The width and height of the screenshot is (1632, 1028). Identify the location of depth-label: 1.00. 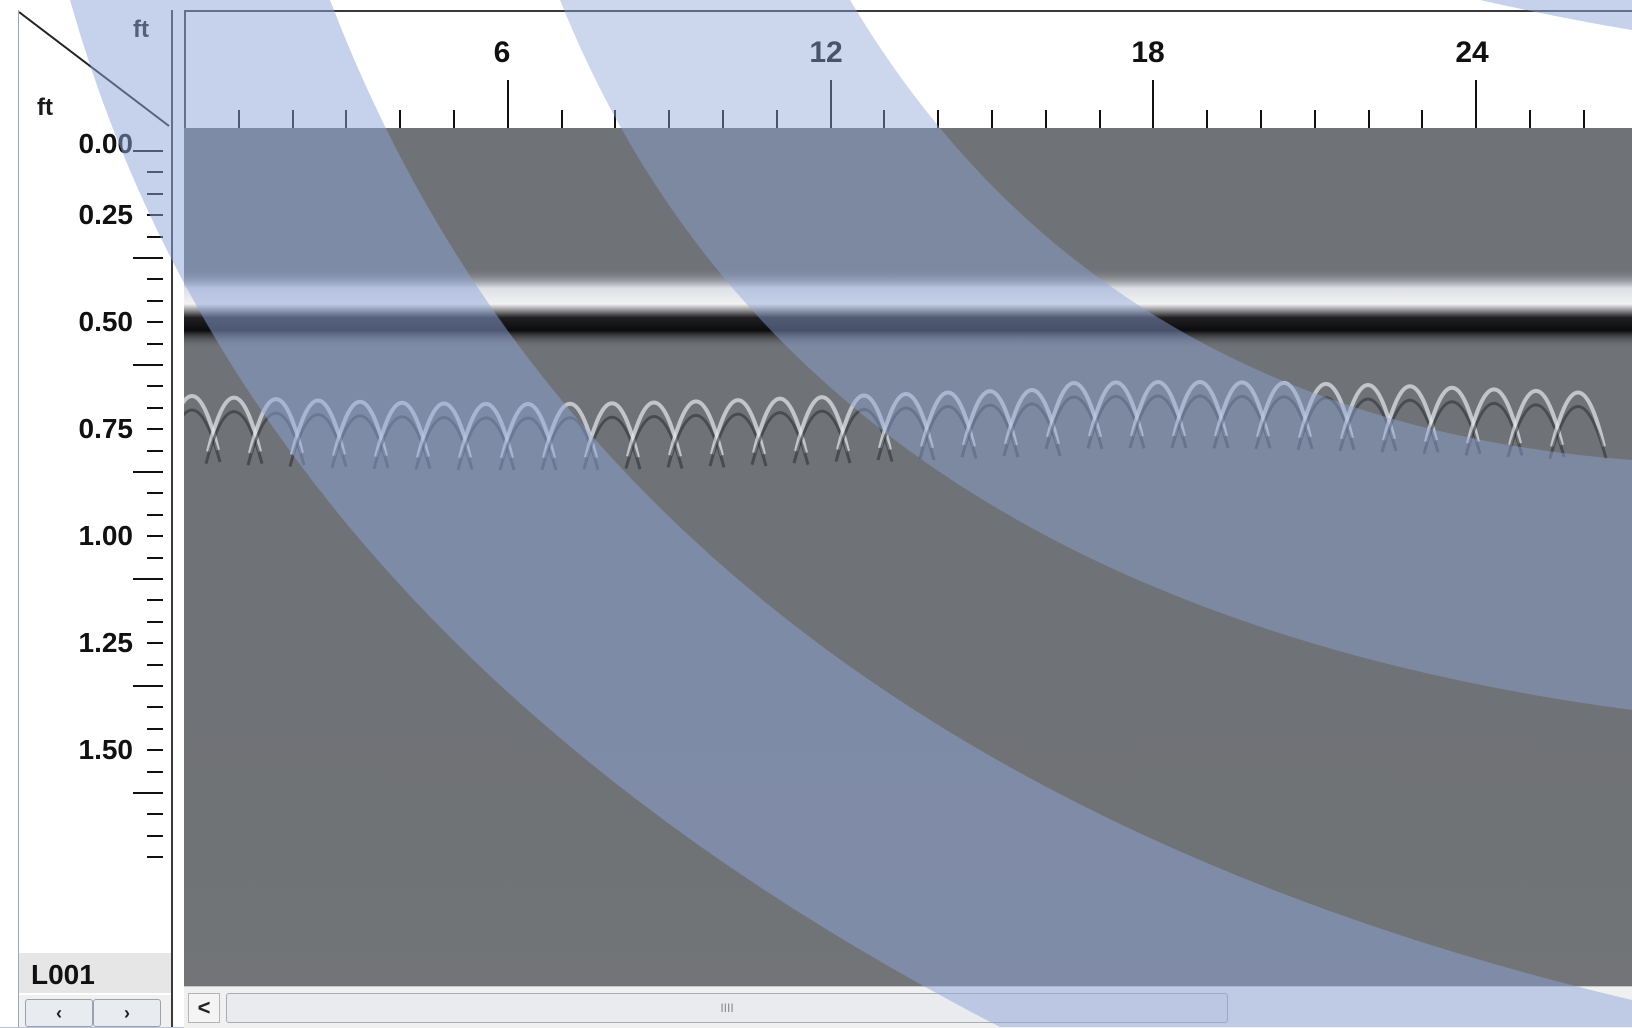
(106, 535).